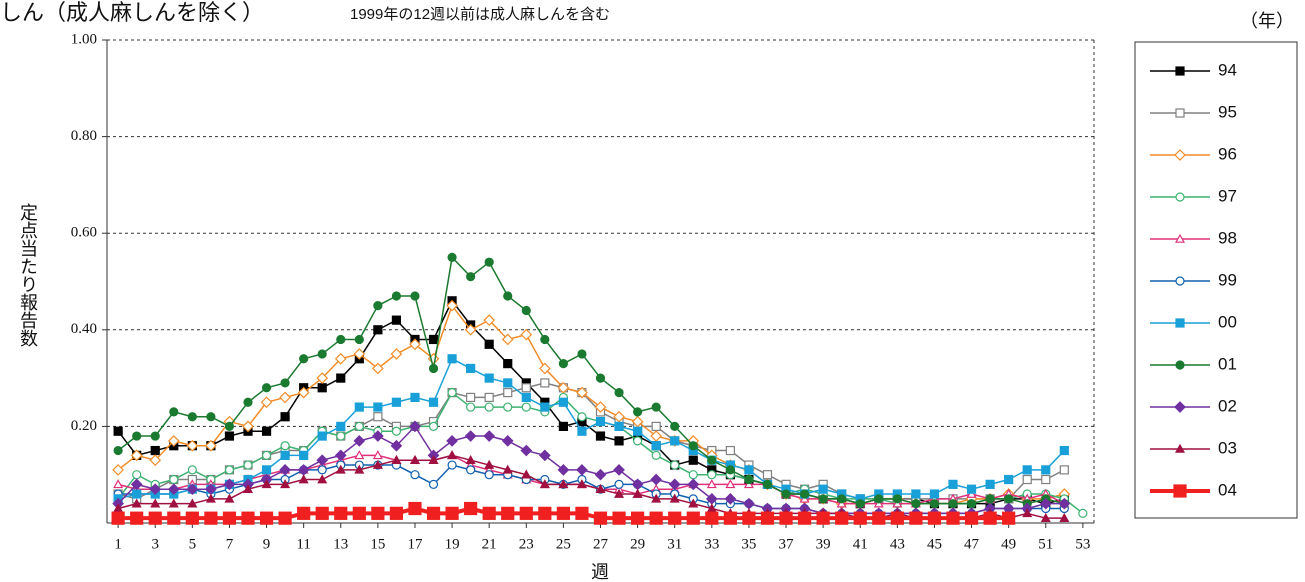 This screenshot has width=1305, height=582. I want to click on x-tick-label: 9, so click(267, 544).